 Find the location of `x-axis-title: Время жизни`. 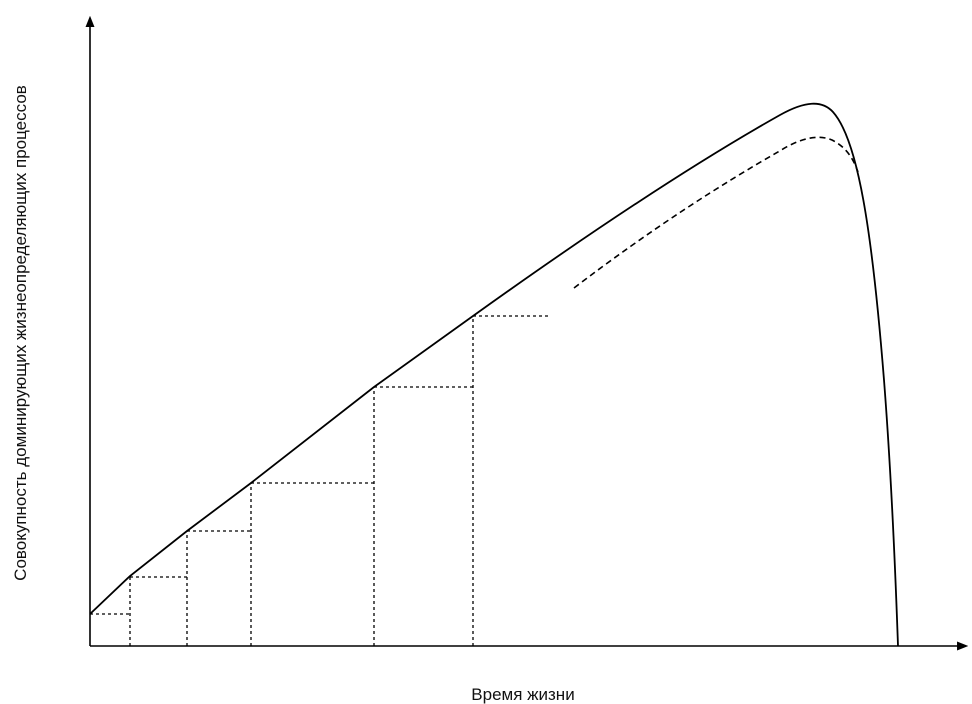

x-axis-title: Время жизни is located at coordinates (522, 694).